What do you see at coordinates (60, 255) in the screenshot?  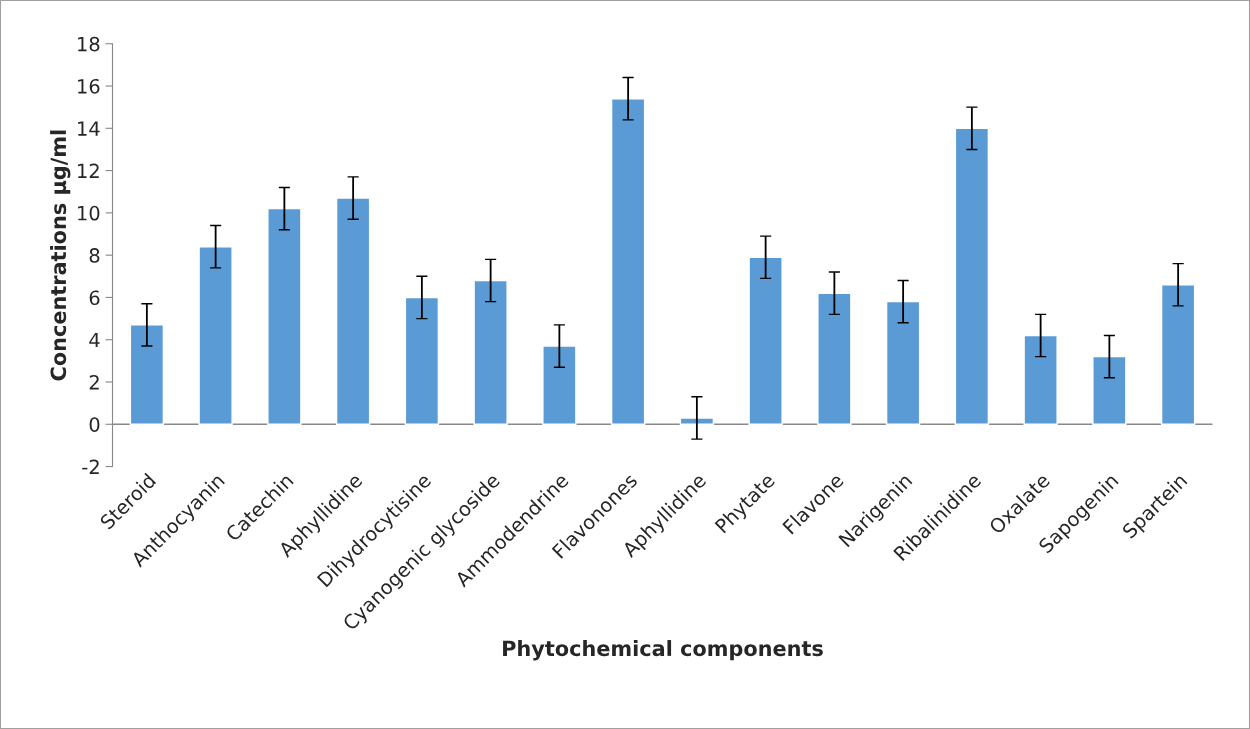 I see `y-axis-title: Concentrations µg/ml` at bounding box center [60, 255].